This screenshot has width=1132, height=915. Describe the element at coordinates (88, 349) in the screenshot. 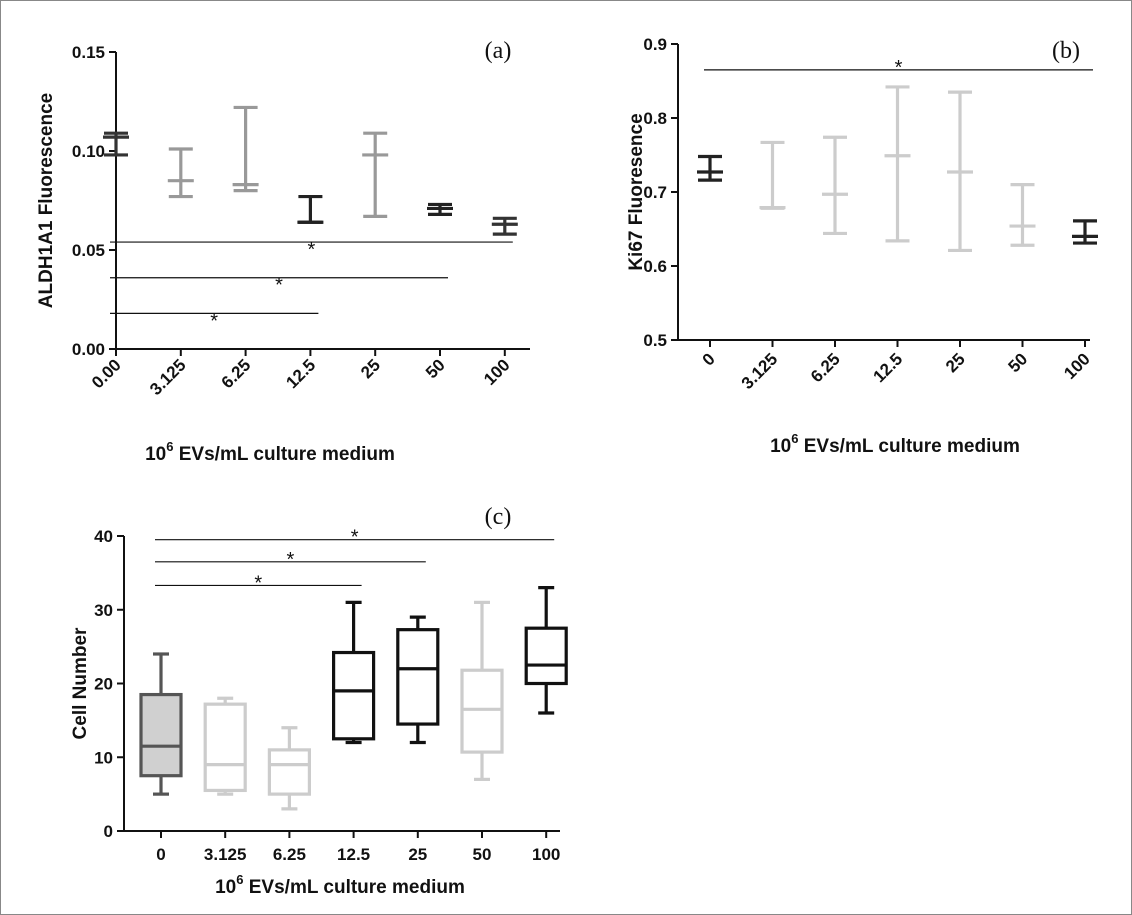

I see `y-tick-label: 0.00` at that location.